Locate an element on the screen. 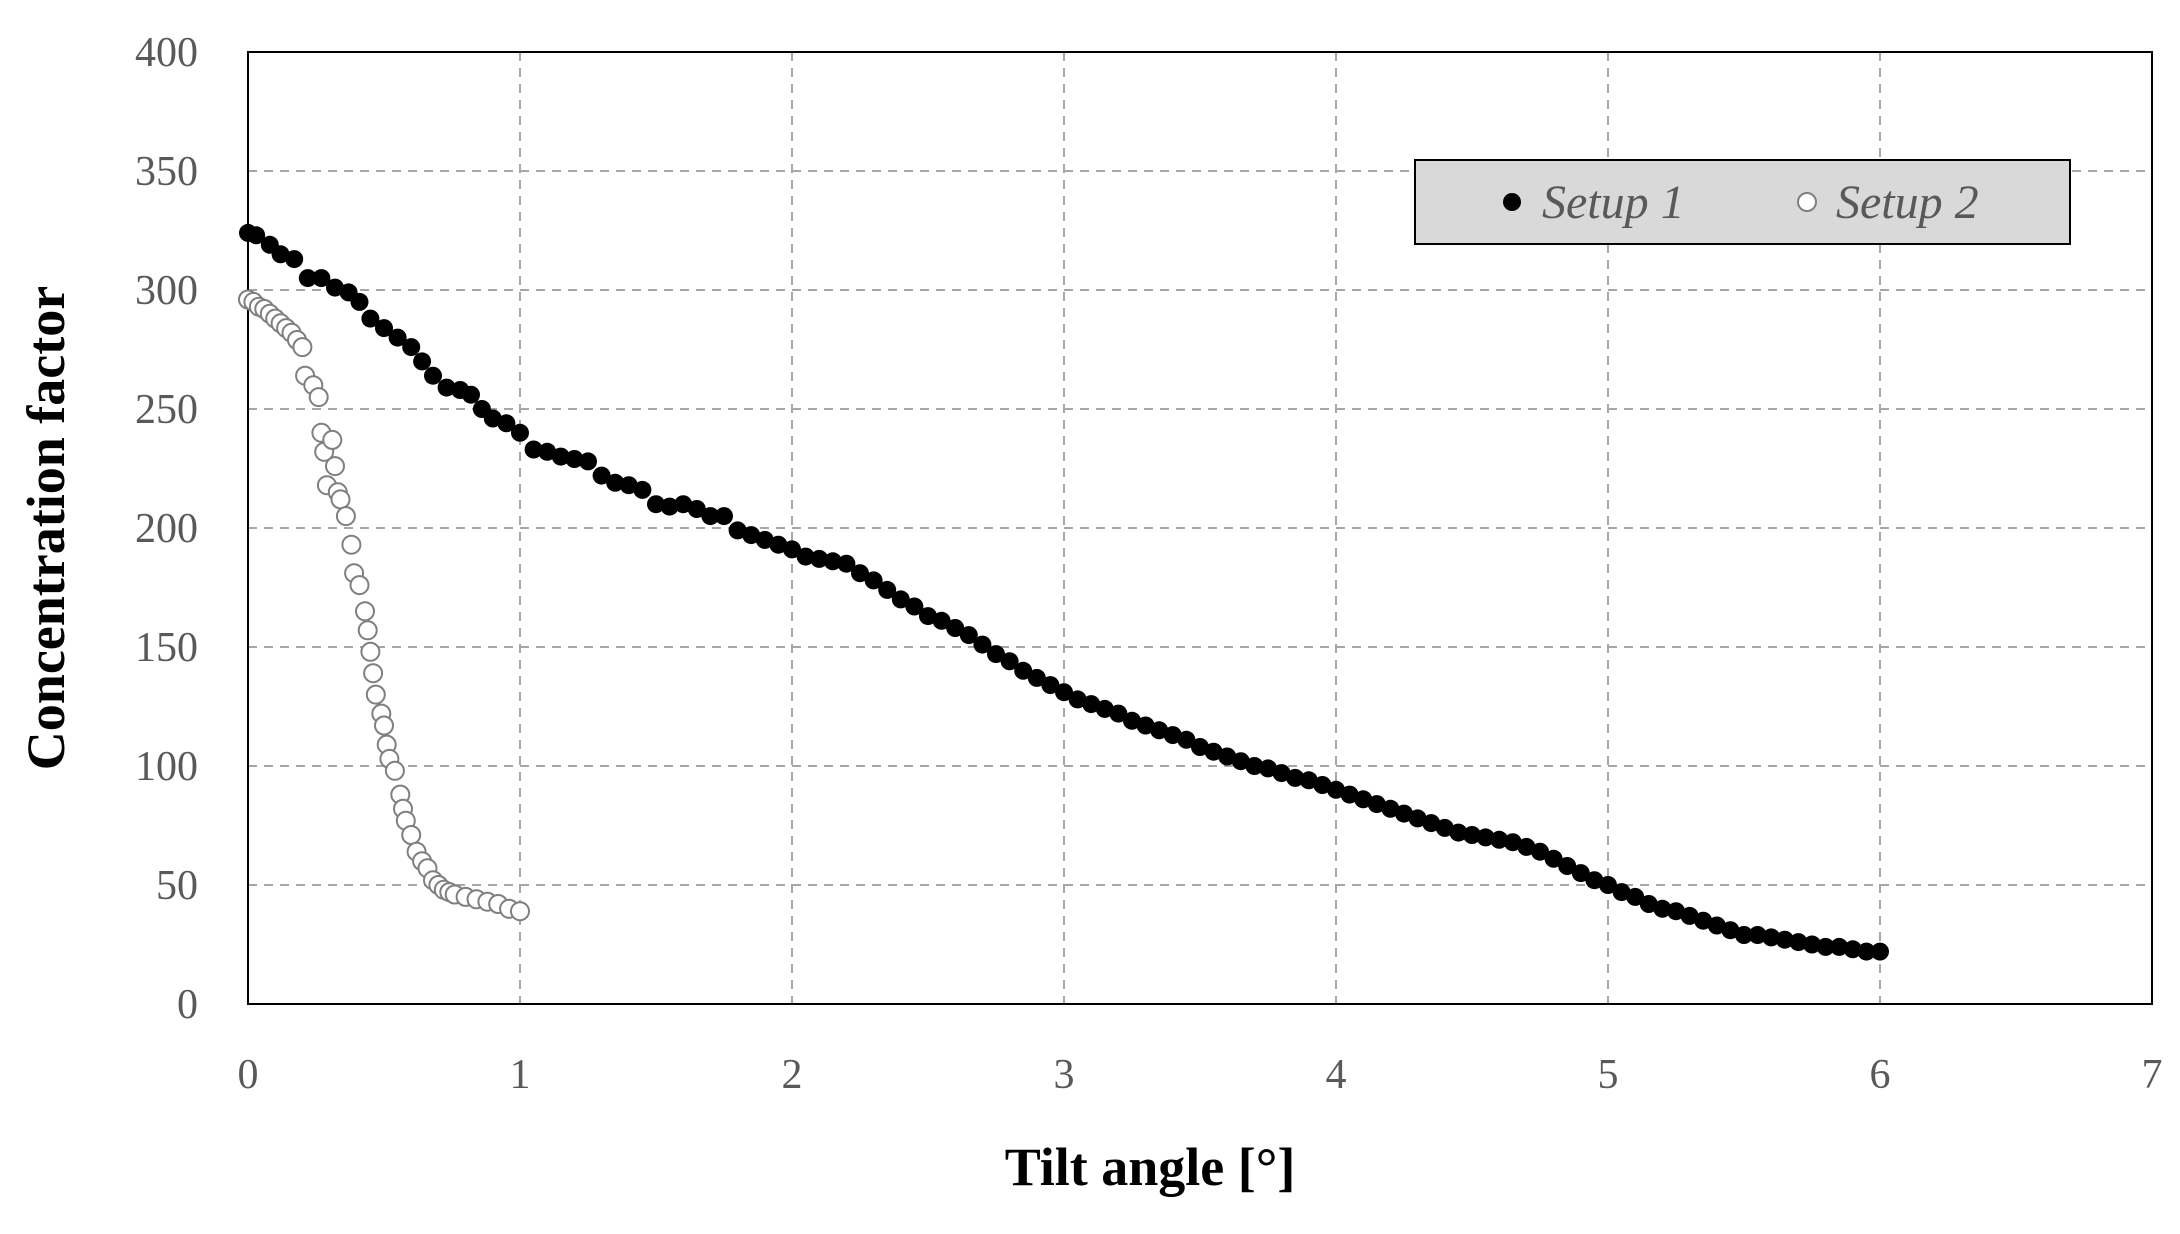  legend-box is located at coordinates (1742, 202).